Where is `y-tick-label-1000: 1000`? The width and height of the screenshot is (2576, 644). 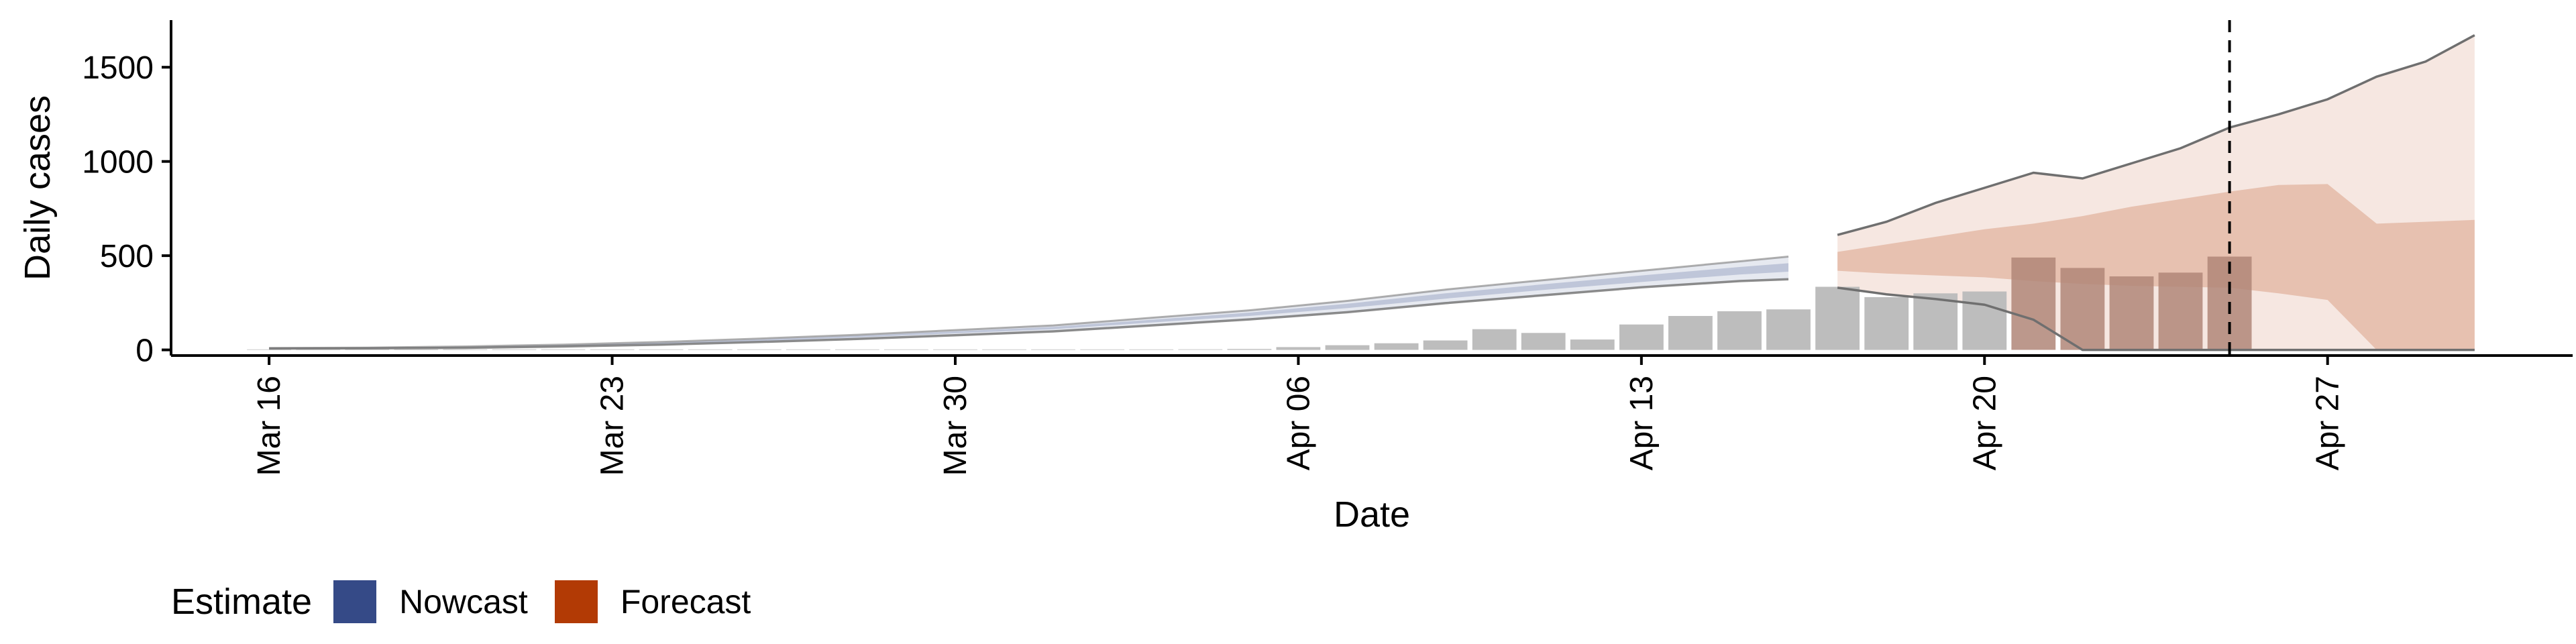 y-tick-label-1000: 1000 is located at coordinates (118, 162).